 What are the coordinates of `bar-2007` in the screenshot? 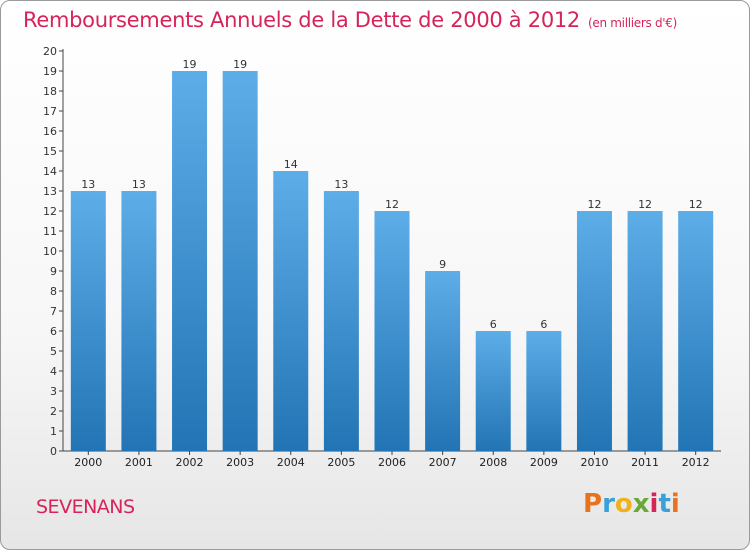 It's located at (443, 361).